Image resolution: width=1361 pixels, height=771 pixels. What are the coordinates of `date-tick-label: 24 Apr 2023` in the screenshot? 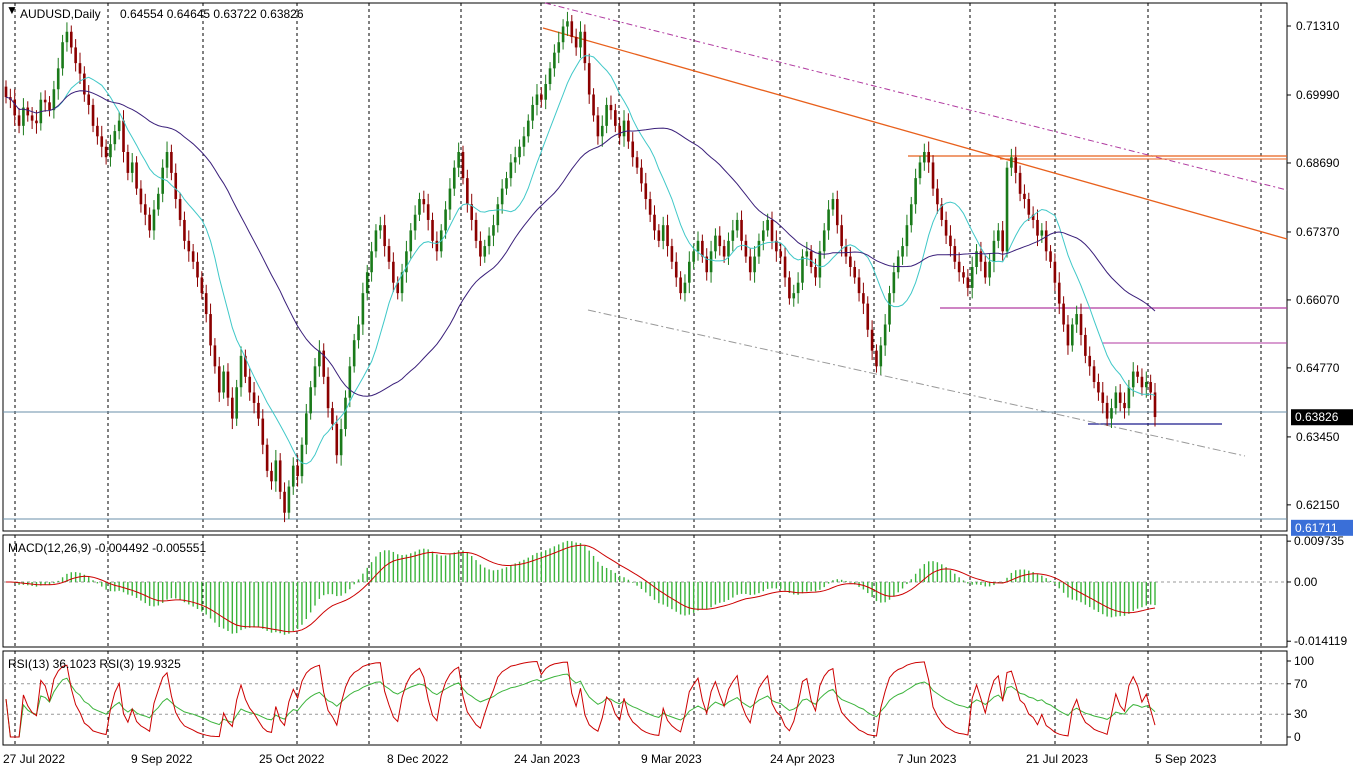 It's located at (802, 759).